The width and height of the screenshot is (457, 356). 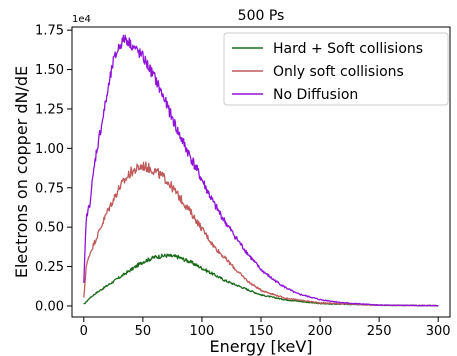 What do you see at coordinates (21, 172) in the screenshot?
I see `y-axis-label: Electrons on copper dN/dE` at bounding box center [21, 172].